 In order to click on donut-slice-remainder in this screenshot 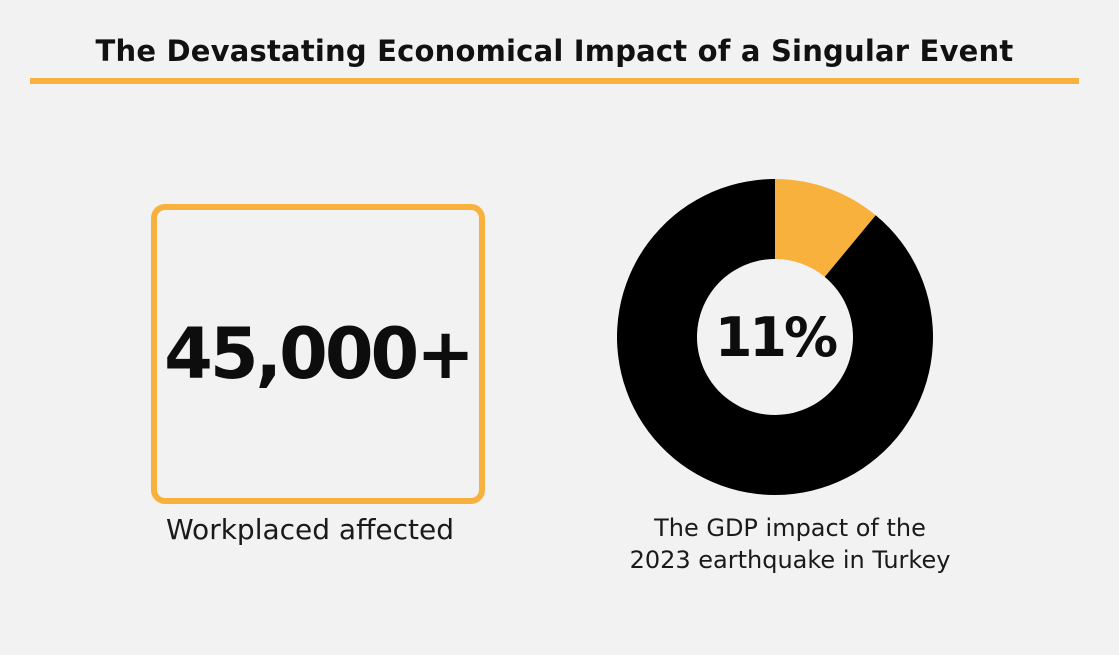, I will do `click(775, 337)`.